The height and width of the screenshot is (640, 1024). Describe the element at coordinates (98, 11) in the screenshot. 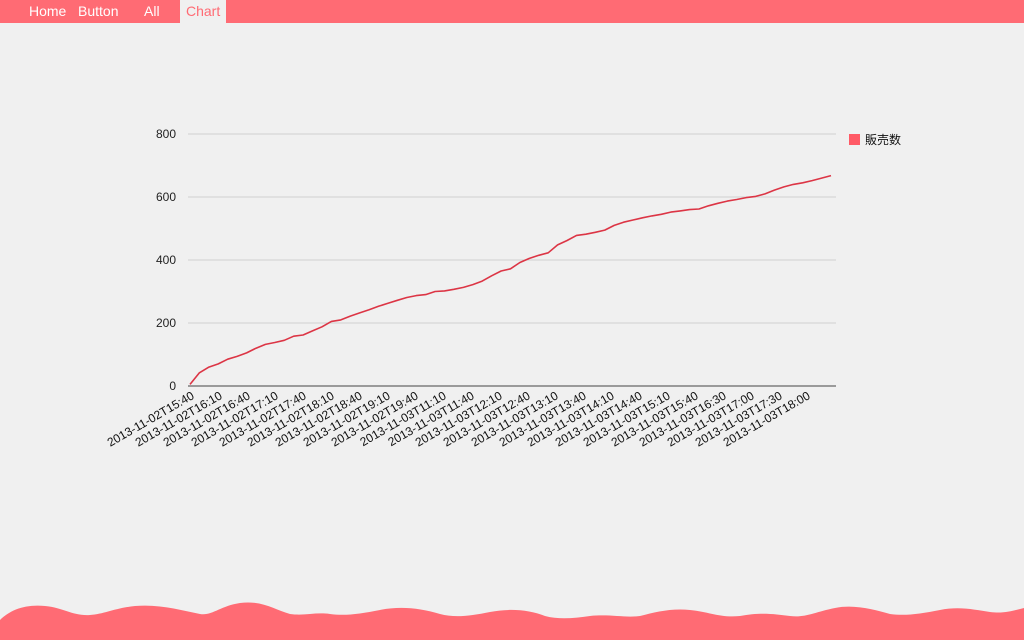

I see `nav-button: Button` at that location.